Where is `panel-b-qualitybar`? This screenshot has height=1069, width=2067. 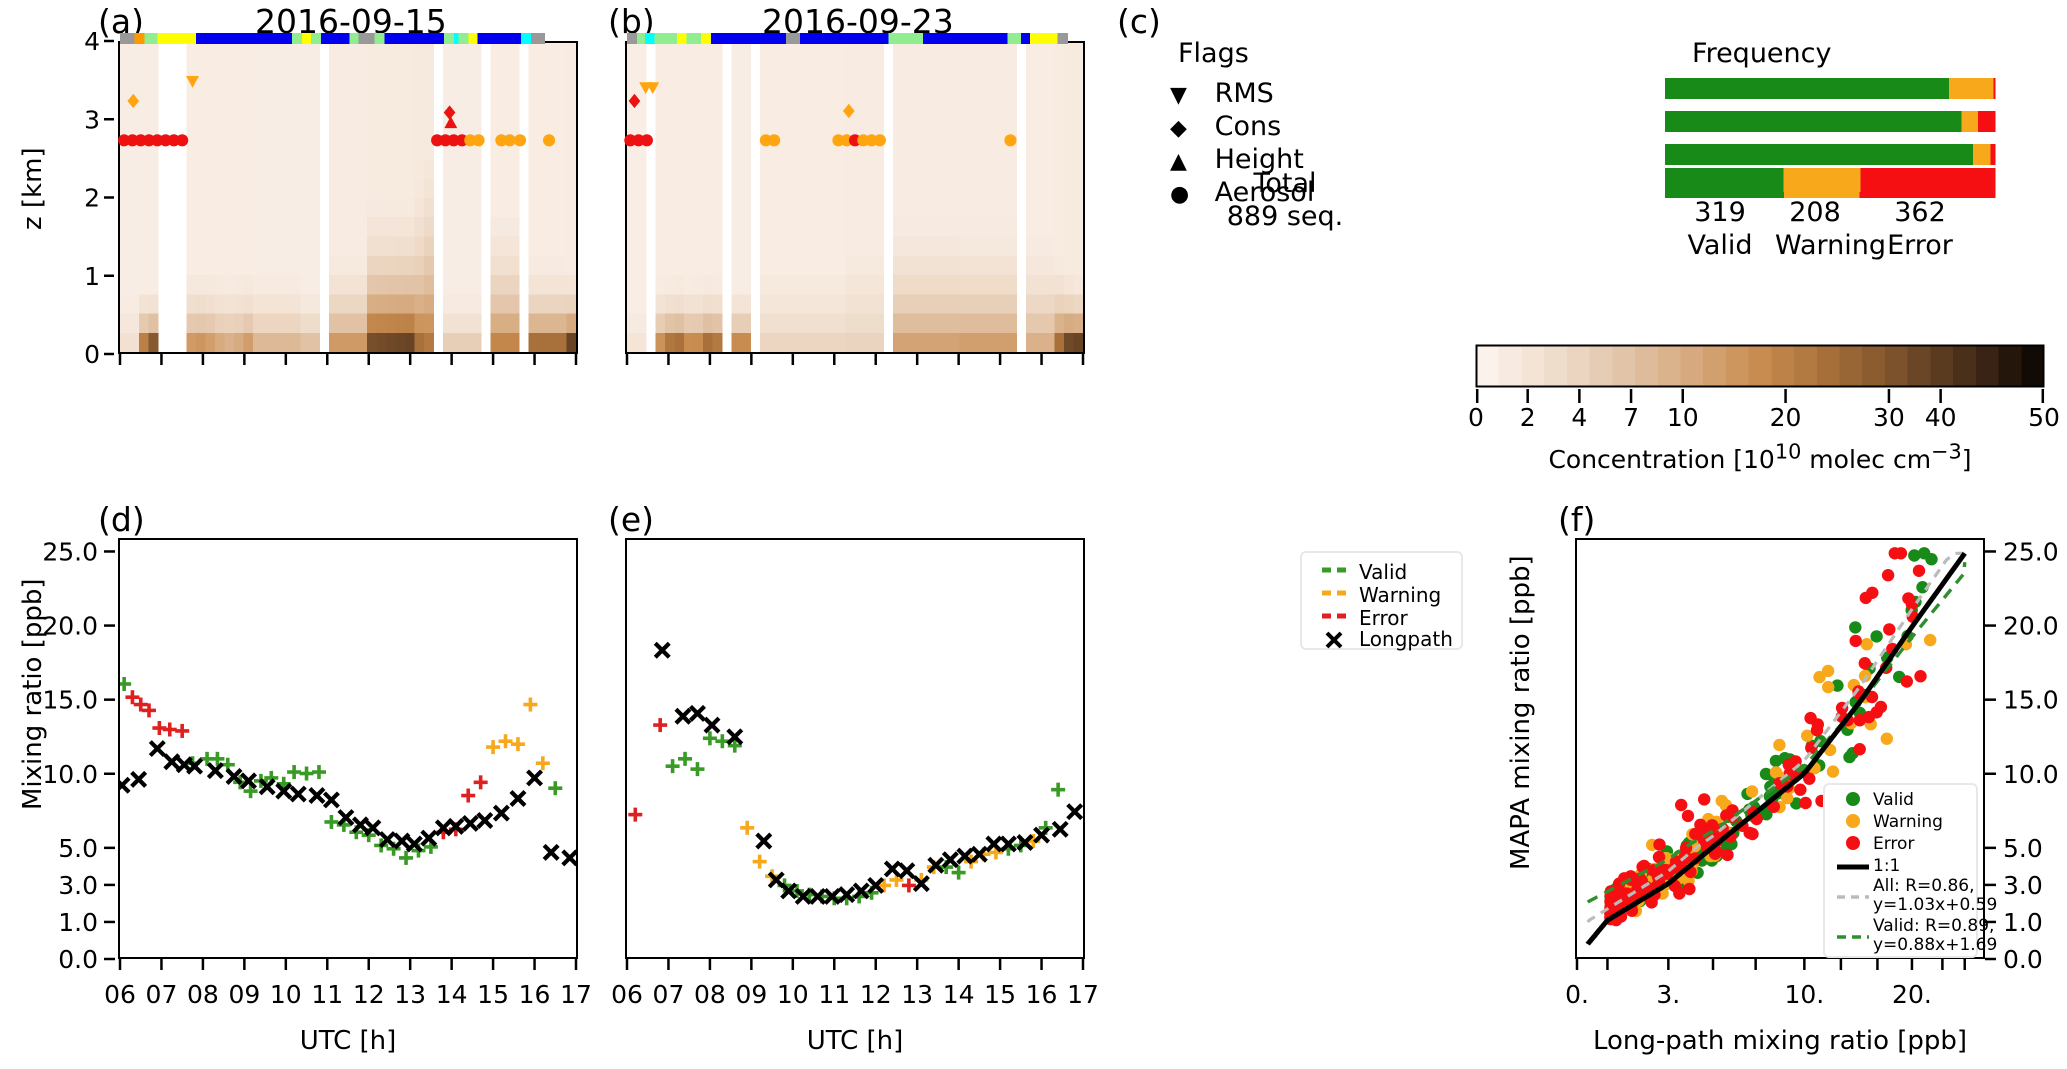
panel-b-qualitybar is located at coordinates (855, 38).